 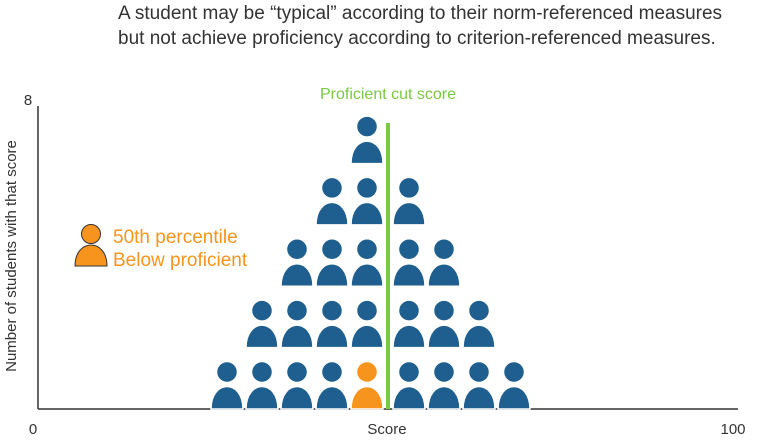 What do you see at coordinates (175, 237) in the screenshot?
I see `legend-label-50th-percentile: 50th percentile` at bounding box center [175, 237].